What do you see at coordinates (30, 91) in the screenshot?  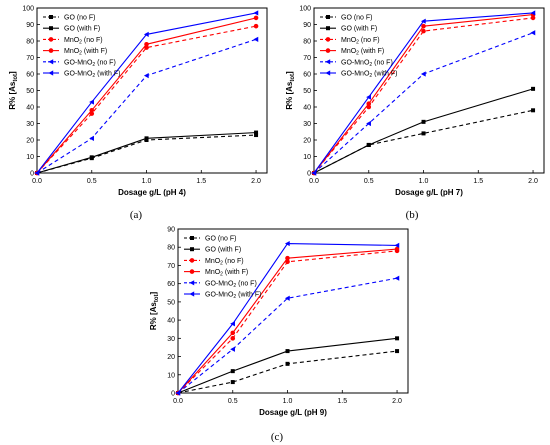 I see `y-tick-label: 50` at bounding box center [30, 91].